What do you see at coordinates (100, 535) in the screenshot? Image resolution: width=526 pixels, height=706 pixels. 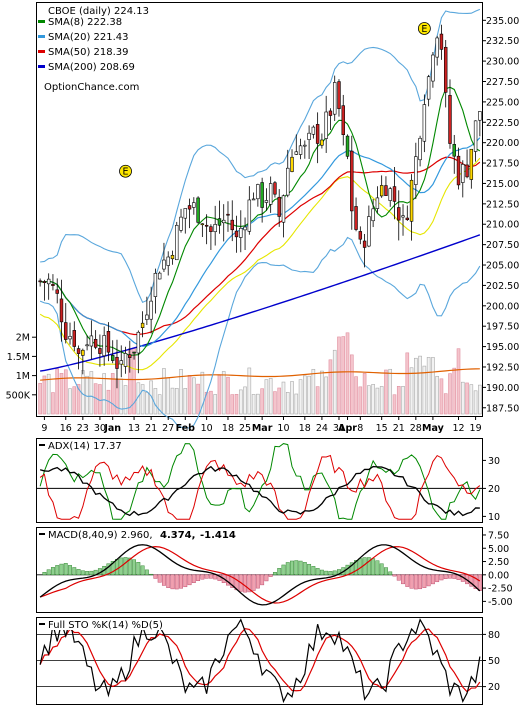 I see `macd-title: MACD(8,40,9) 2.960,` at bounding box center [100, 535].